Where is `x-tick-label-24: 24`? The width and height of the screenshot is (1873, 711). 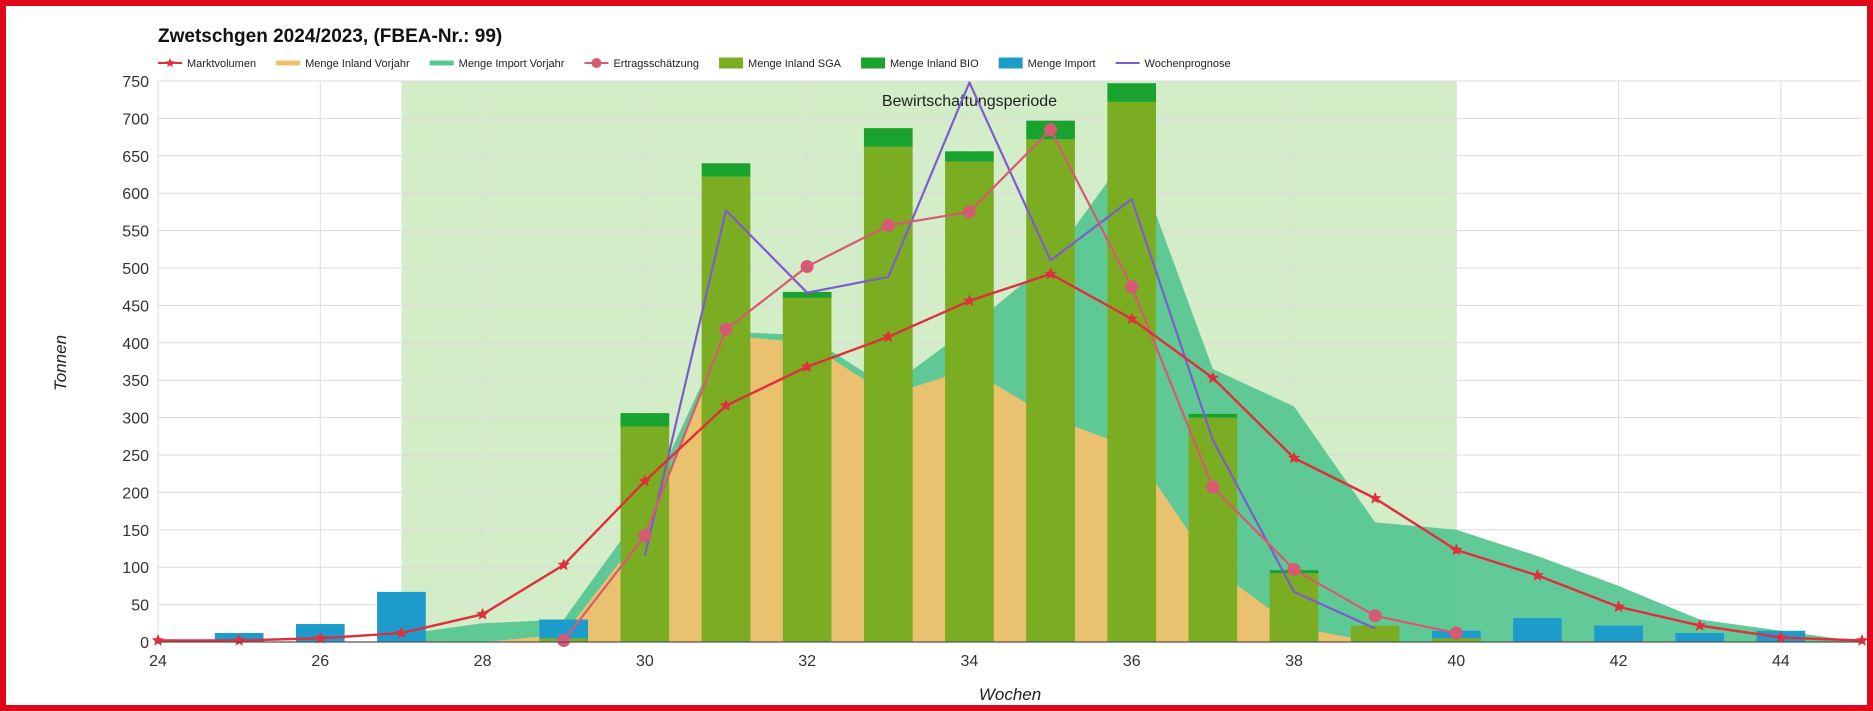 x-tick-label-24: 24 is located at coordinates (158, 661).